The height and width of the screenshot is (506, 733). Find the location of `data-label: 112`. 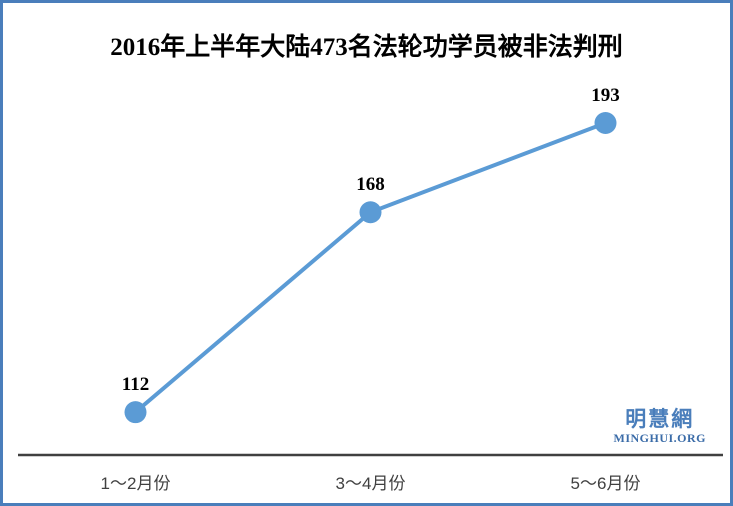

data-label: 112 is located at coordinates (135, 384).